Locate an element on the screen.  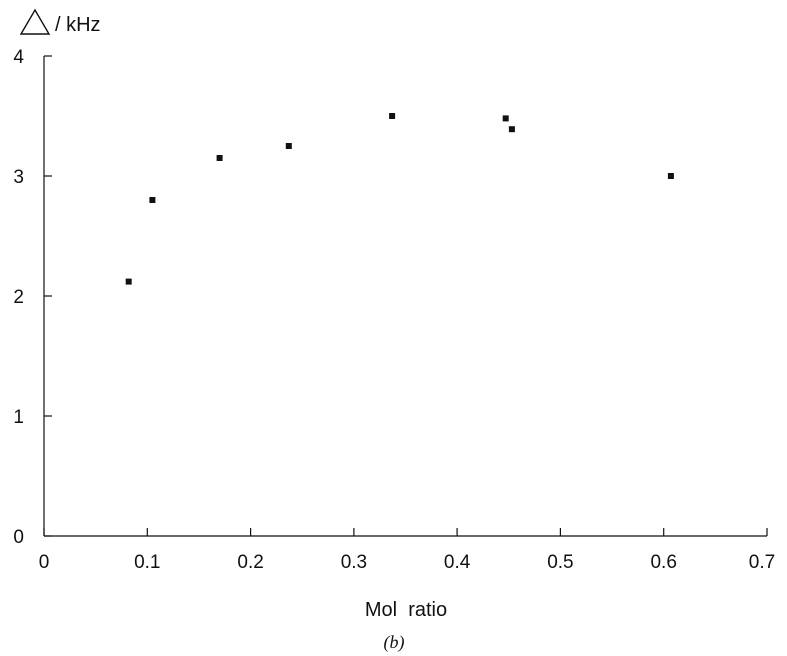
y-tick-label: 1 is located at coordinates (18, 417).